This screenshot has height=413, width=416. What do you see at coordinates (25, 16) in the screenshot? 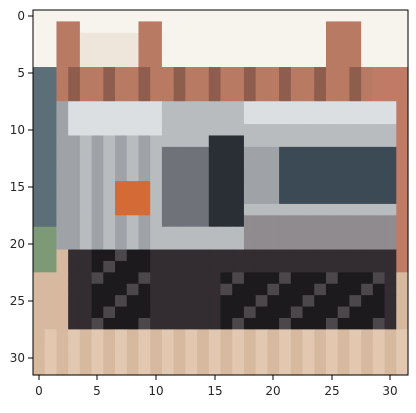
I see `y-tick: 0` at bounding box center [25, 16].